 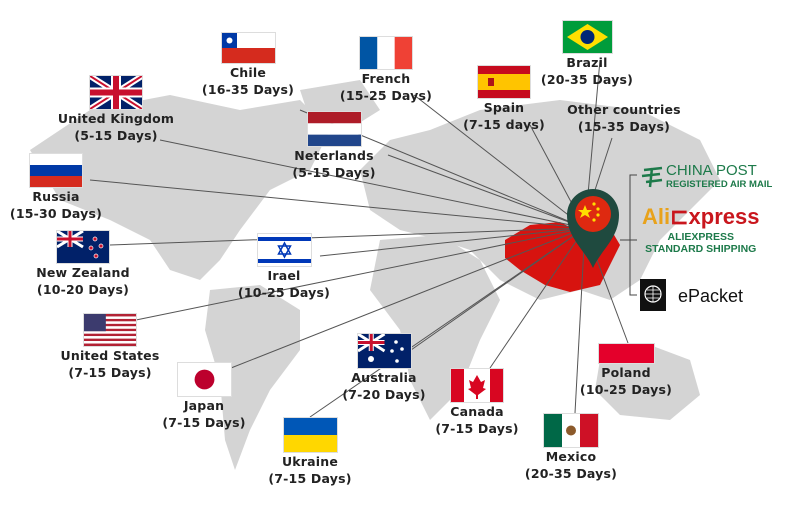 What do you see at coordinates (204, 379) in the screenshot?
I see `japan-flag-icon` at bounding box center [204, 379].